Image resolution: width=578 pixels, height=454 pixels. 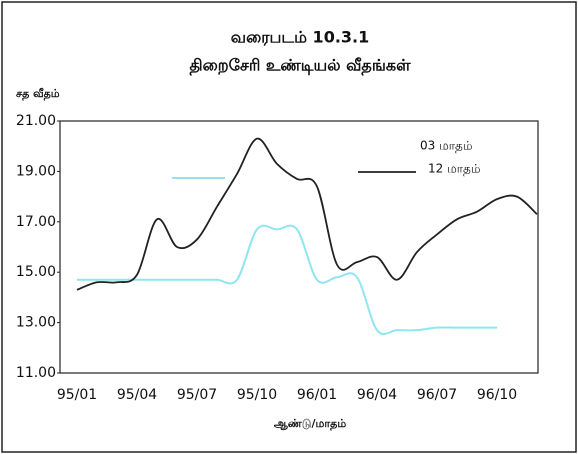 What do you see at coordinates (197, 395) in the screenshot?
I see `x-tick-label: 95/07` at bounding box center [197, 395].